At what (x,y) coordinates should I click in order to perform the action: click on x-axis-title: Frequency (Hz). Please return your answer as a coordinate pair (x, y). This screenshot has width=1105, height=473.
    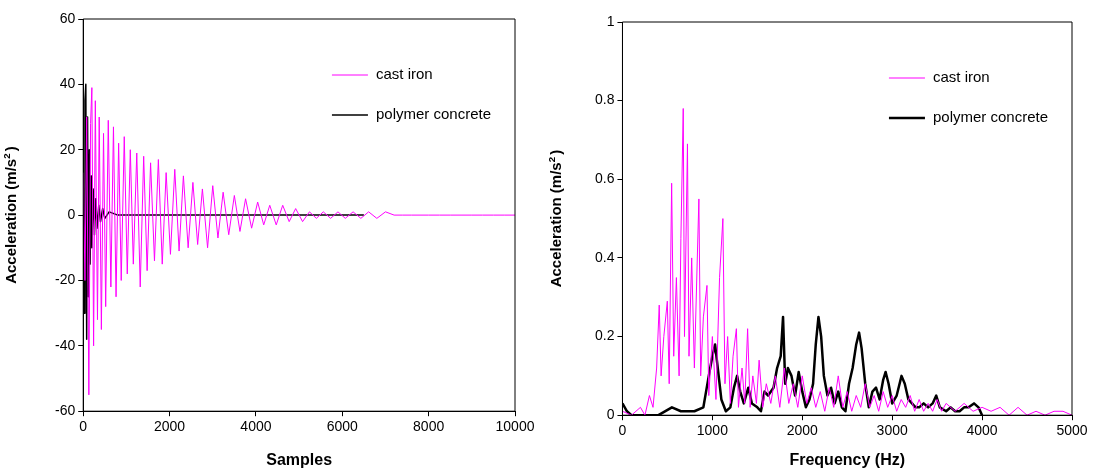
    Looking at the image, I should click on (847, 459).